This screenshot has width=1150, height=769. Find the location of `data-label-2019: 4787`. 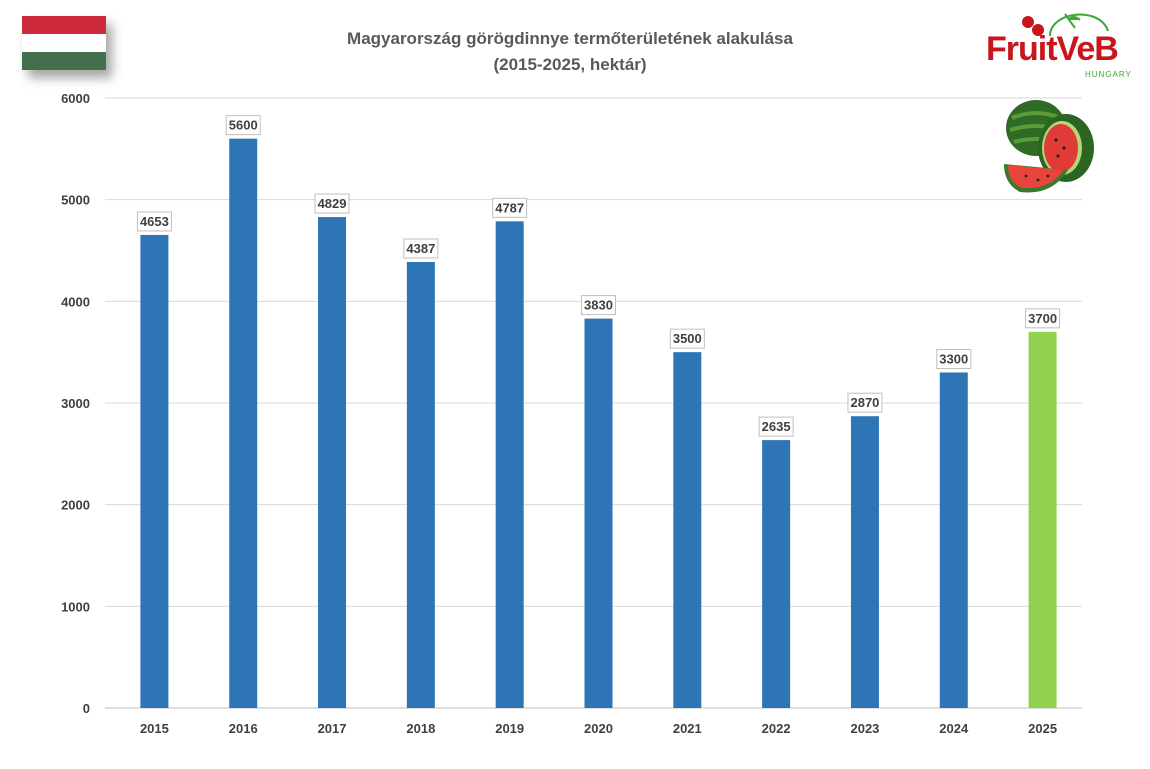

data-label-2019: 4787 is located at coordinates (509, 207).